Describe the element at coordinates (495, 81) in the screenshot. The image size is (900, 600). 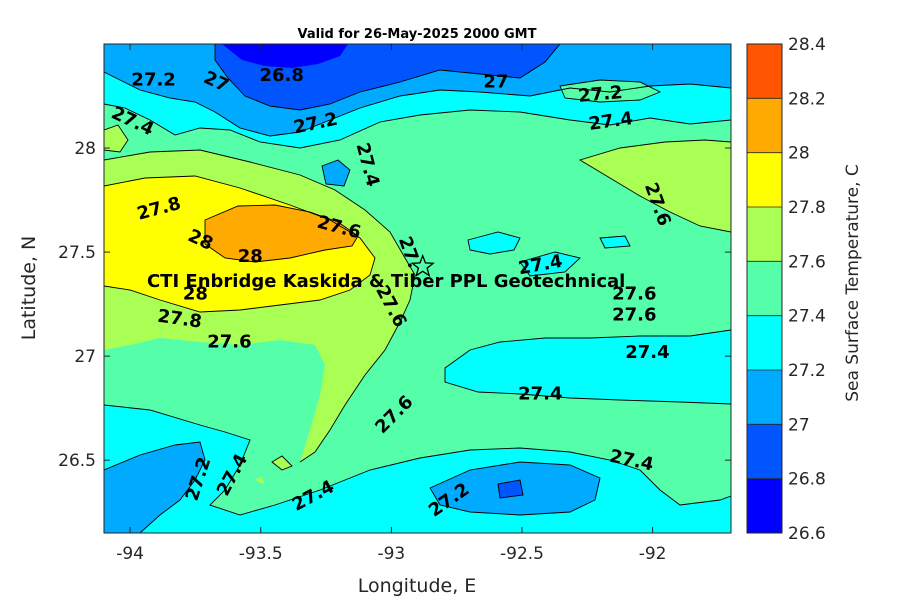
I see `contour-label: 27` at that location.